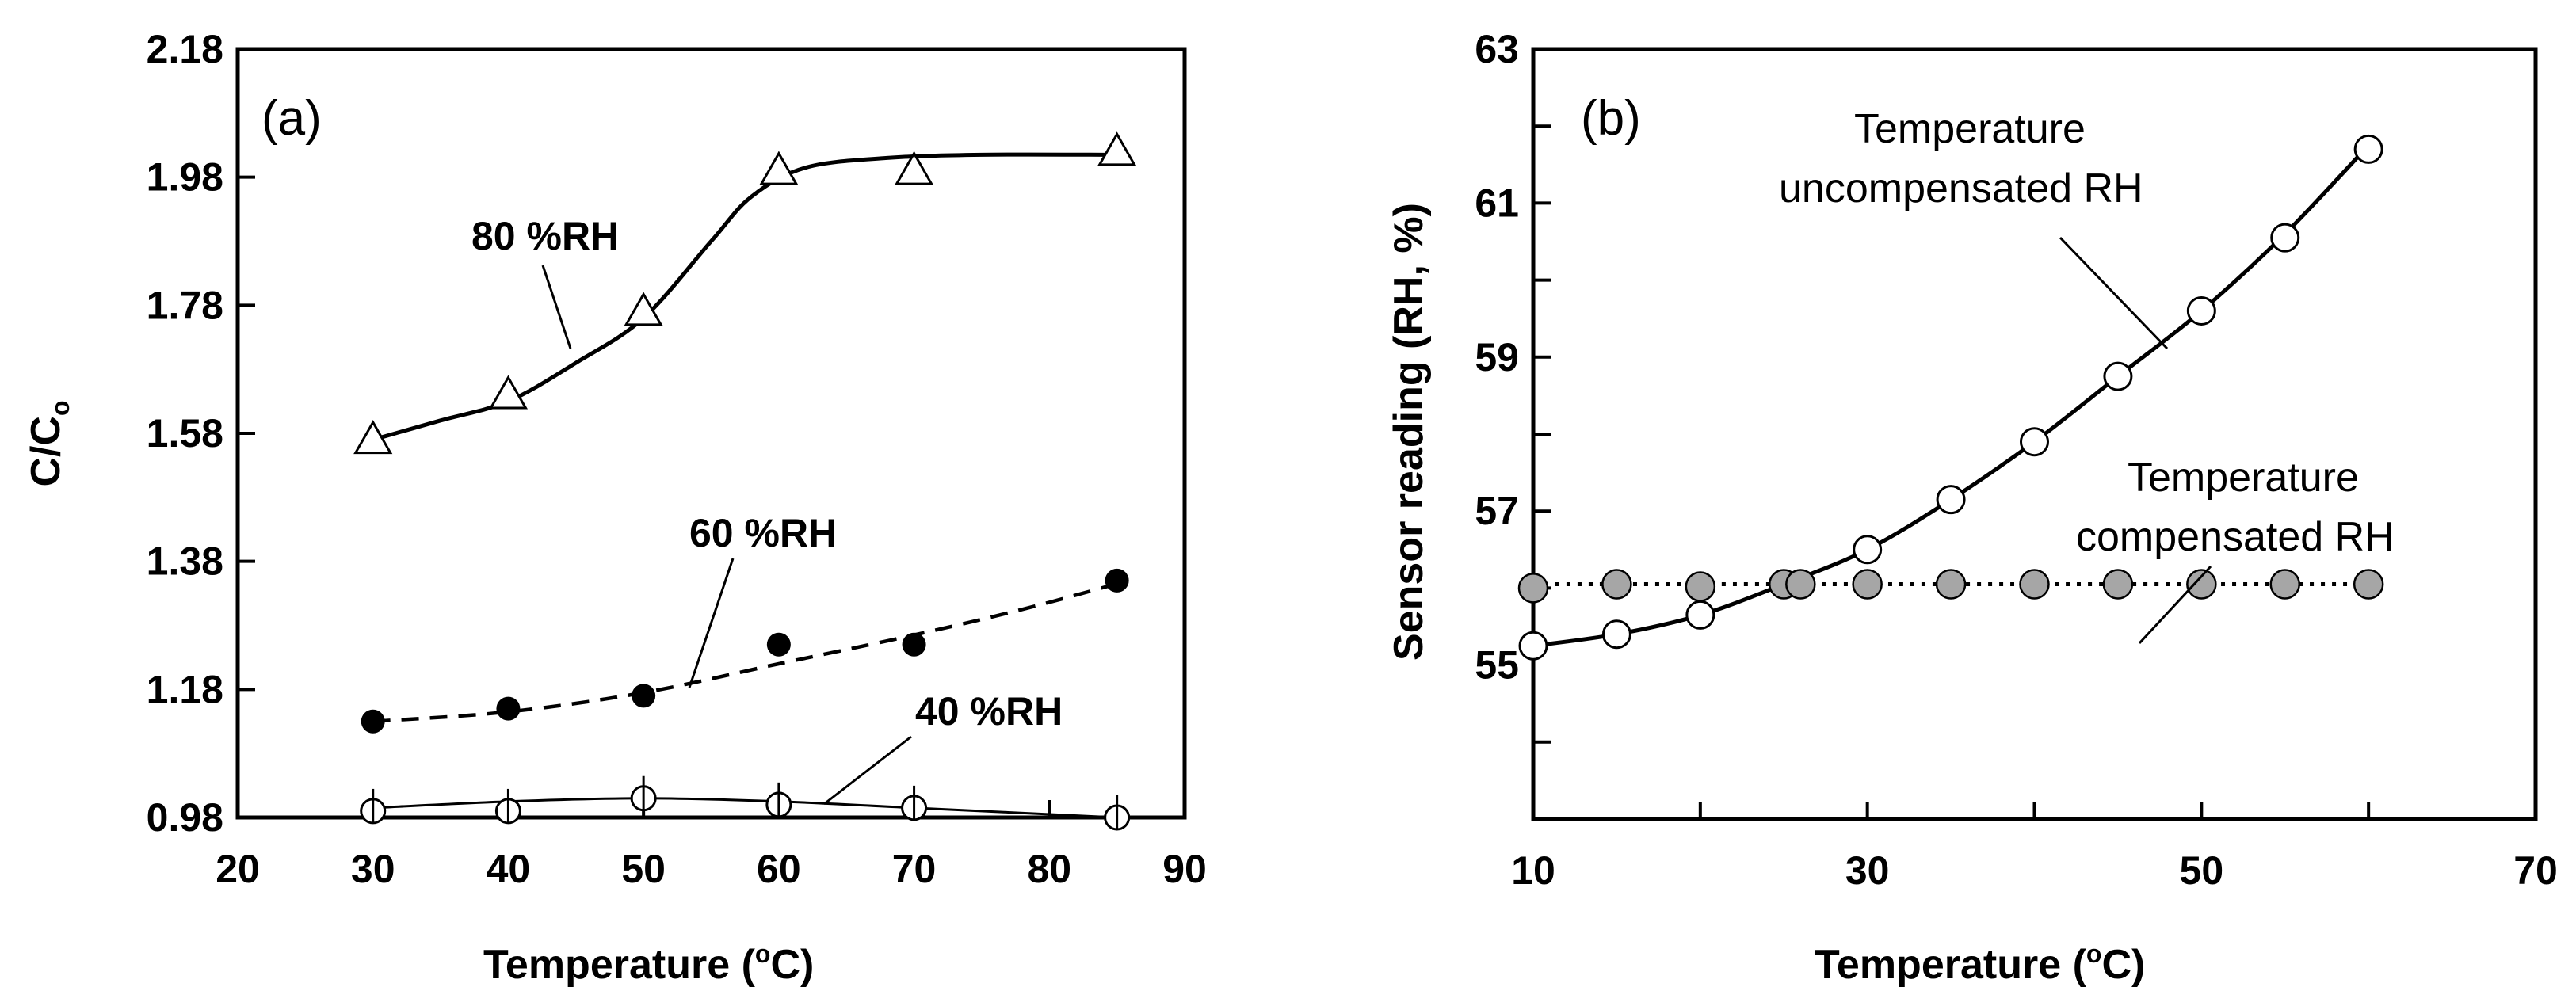 This screenshot has width=2576, height=1006. What do you see at coordinates (763, 533) in the screenshot?
I see `annotation-60rh: 60 %RH` at bounding box center [763, 533].